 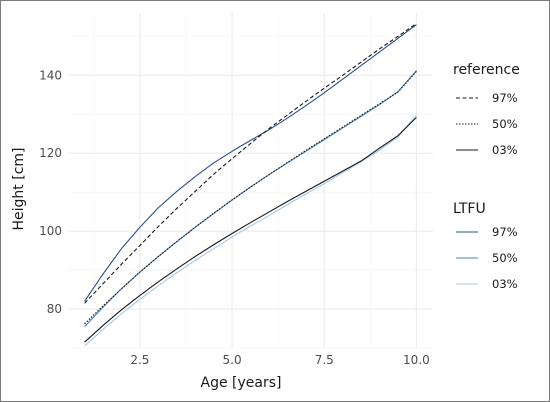 I want to click on x-tick-label: 7.5, so click(x=324, y=360).